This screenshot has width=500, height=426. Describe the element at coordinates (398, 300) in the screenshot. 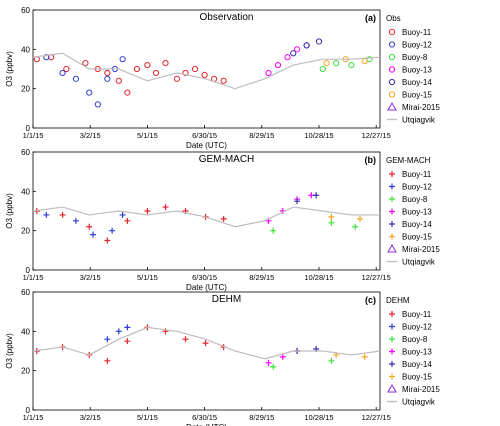

I see `legend-title: DEHM` at that location.